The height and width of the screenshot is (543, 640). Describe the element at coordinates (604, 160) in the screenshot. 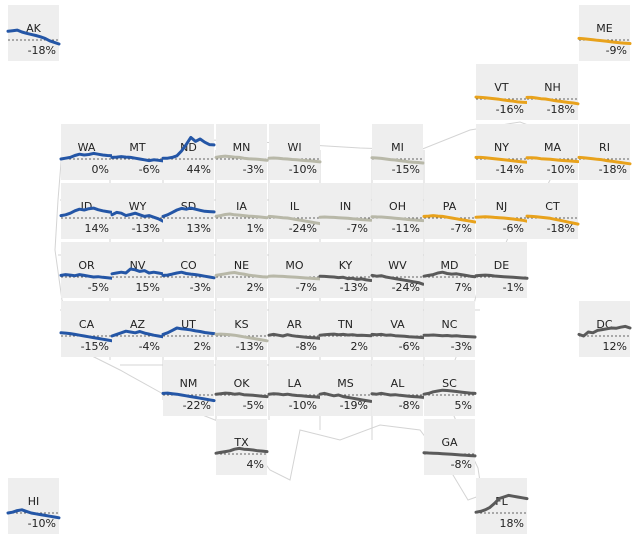

I see `sparkline-ri` at that location.